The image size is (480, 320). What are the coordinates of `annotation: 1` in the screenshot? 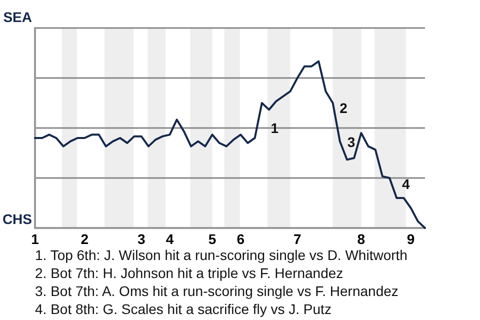 It's located at (274, 128).